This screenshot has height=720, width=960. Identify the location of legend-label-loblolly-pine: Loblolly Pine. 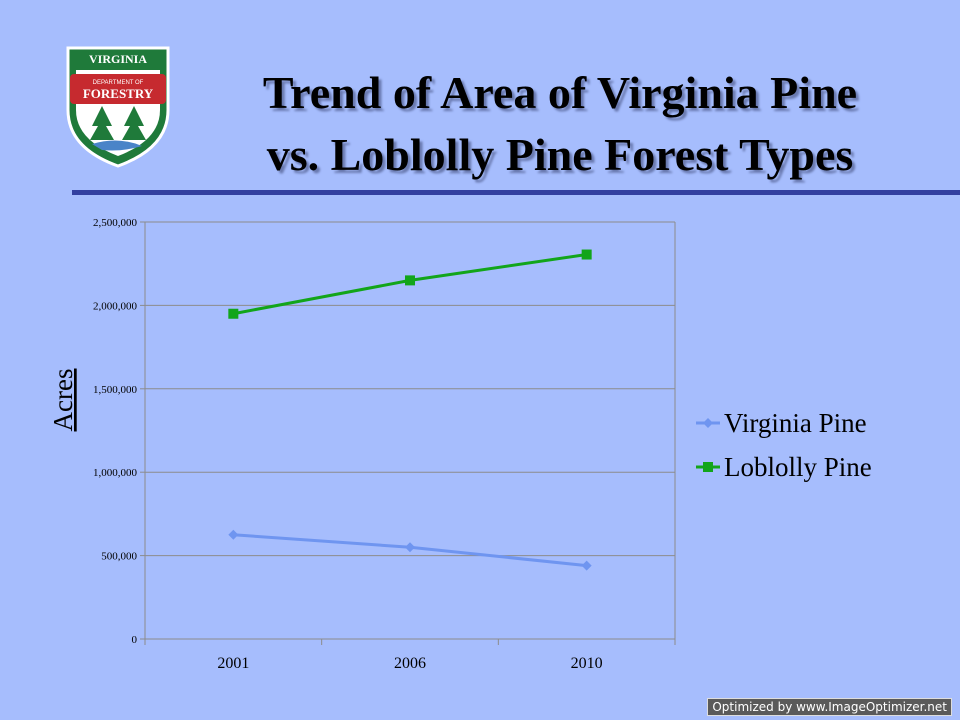
(798, 467).